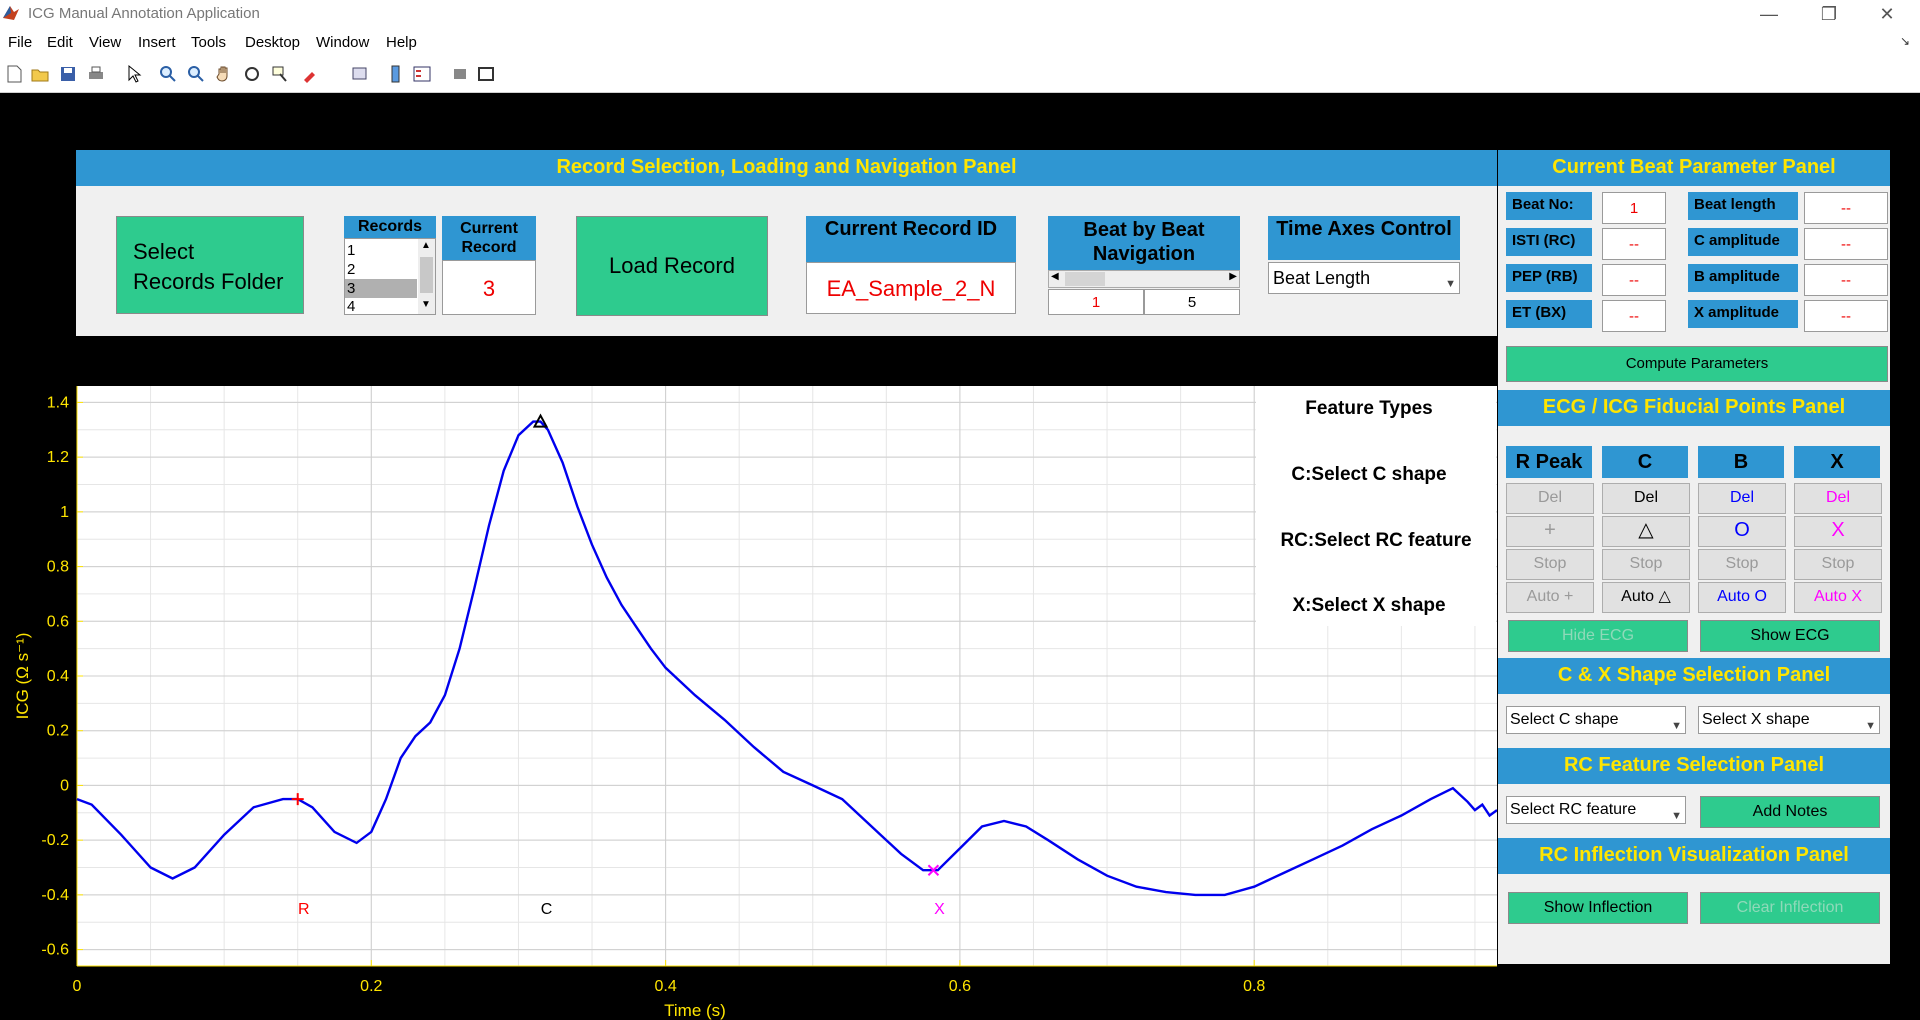  Describe the element at coordinates (224, 74) in the screenshot. I see `pan-hand-icon` at that location.